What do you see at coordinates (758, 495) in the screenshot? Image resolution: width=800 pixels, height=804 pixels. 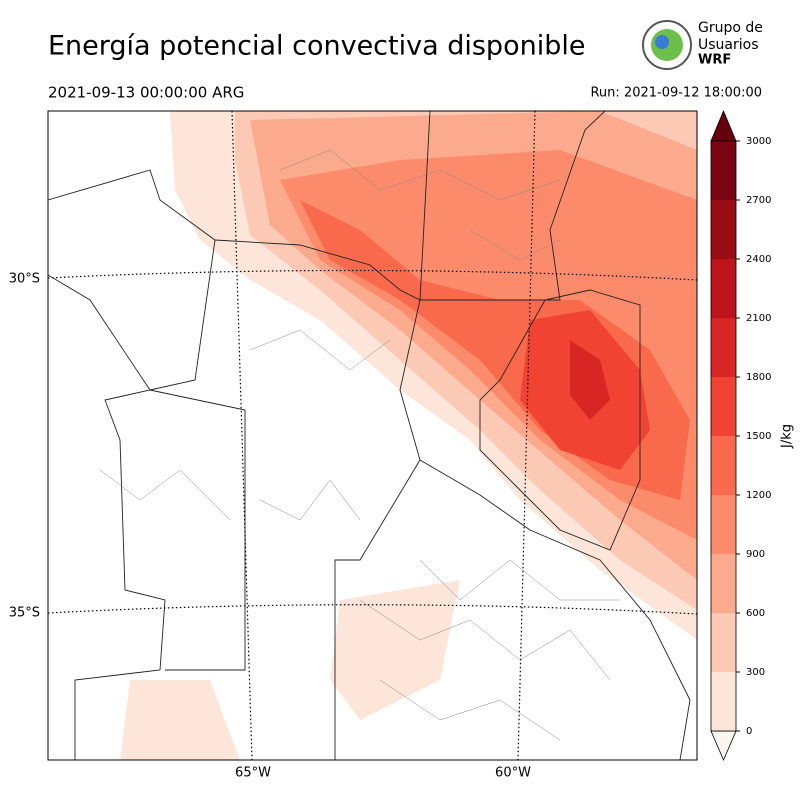 I see `colorbar-tick-label: 1200` at bounding box center [758, 495].